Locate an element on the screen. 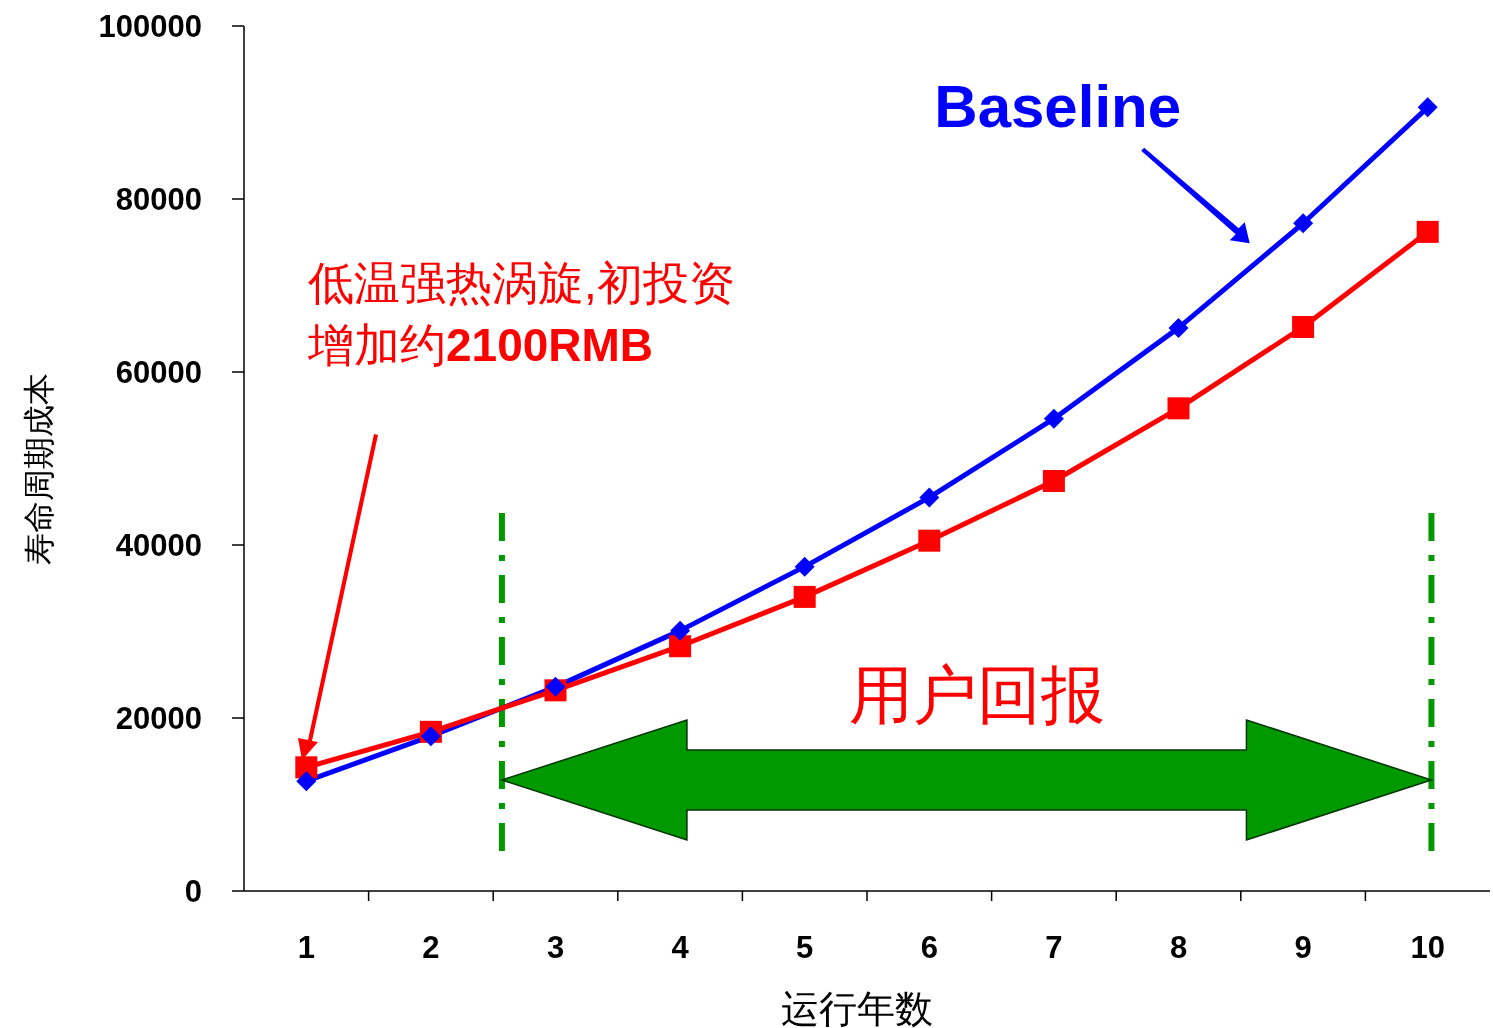 The width and height of the screenshot is (1493, 1028). x-tick-label: 3 is located at coordinates (555, 947).